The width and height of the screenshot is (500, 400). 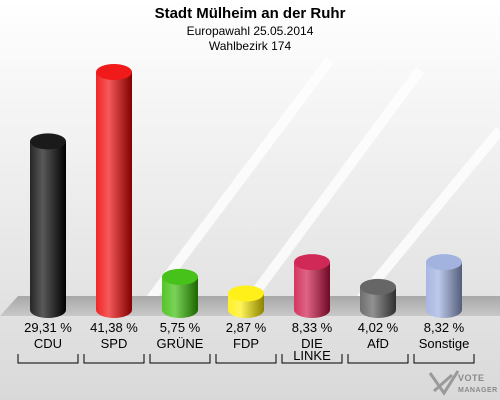 I want to click on background-stripe, so click(x=428, y=215).